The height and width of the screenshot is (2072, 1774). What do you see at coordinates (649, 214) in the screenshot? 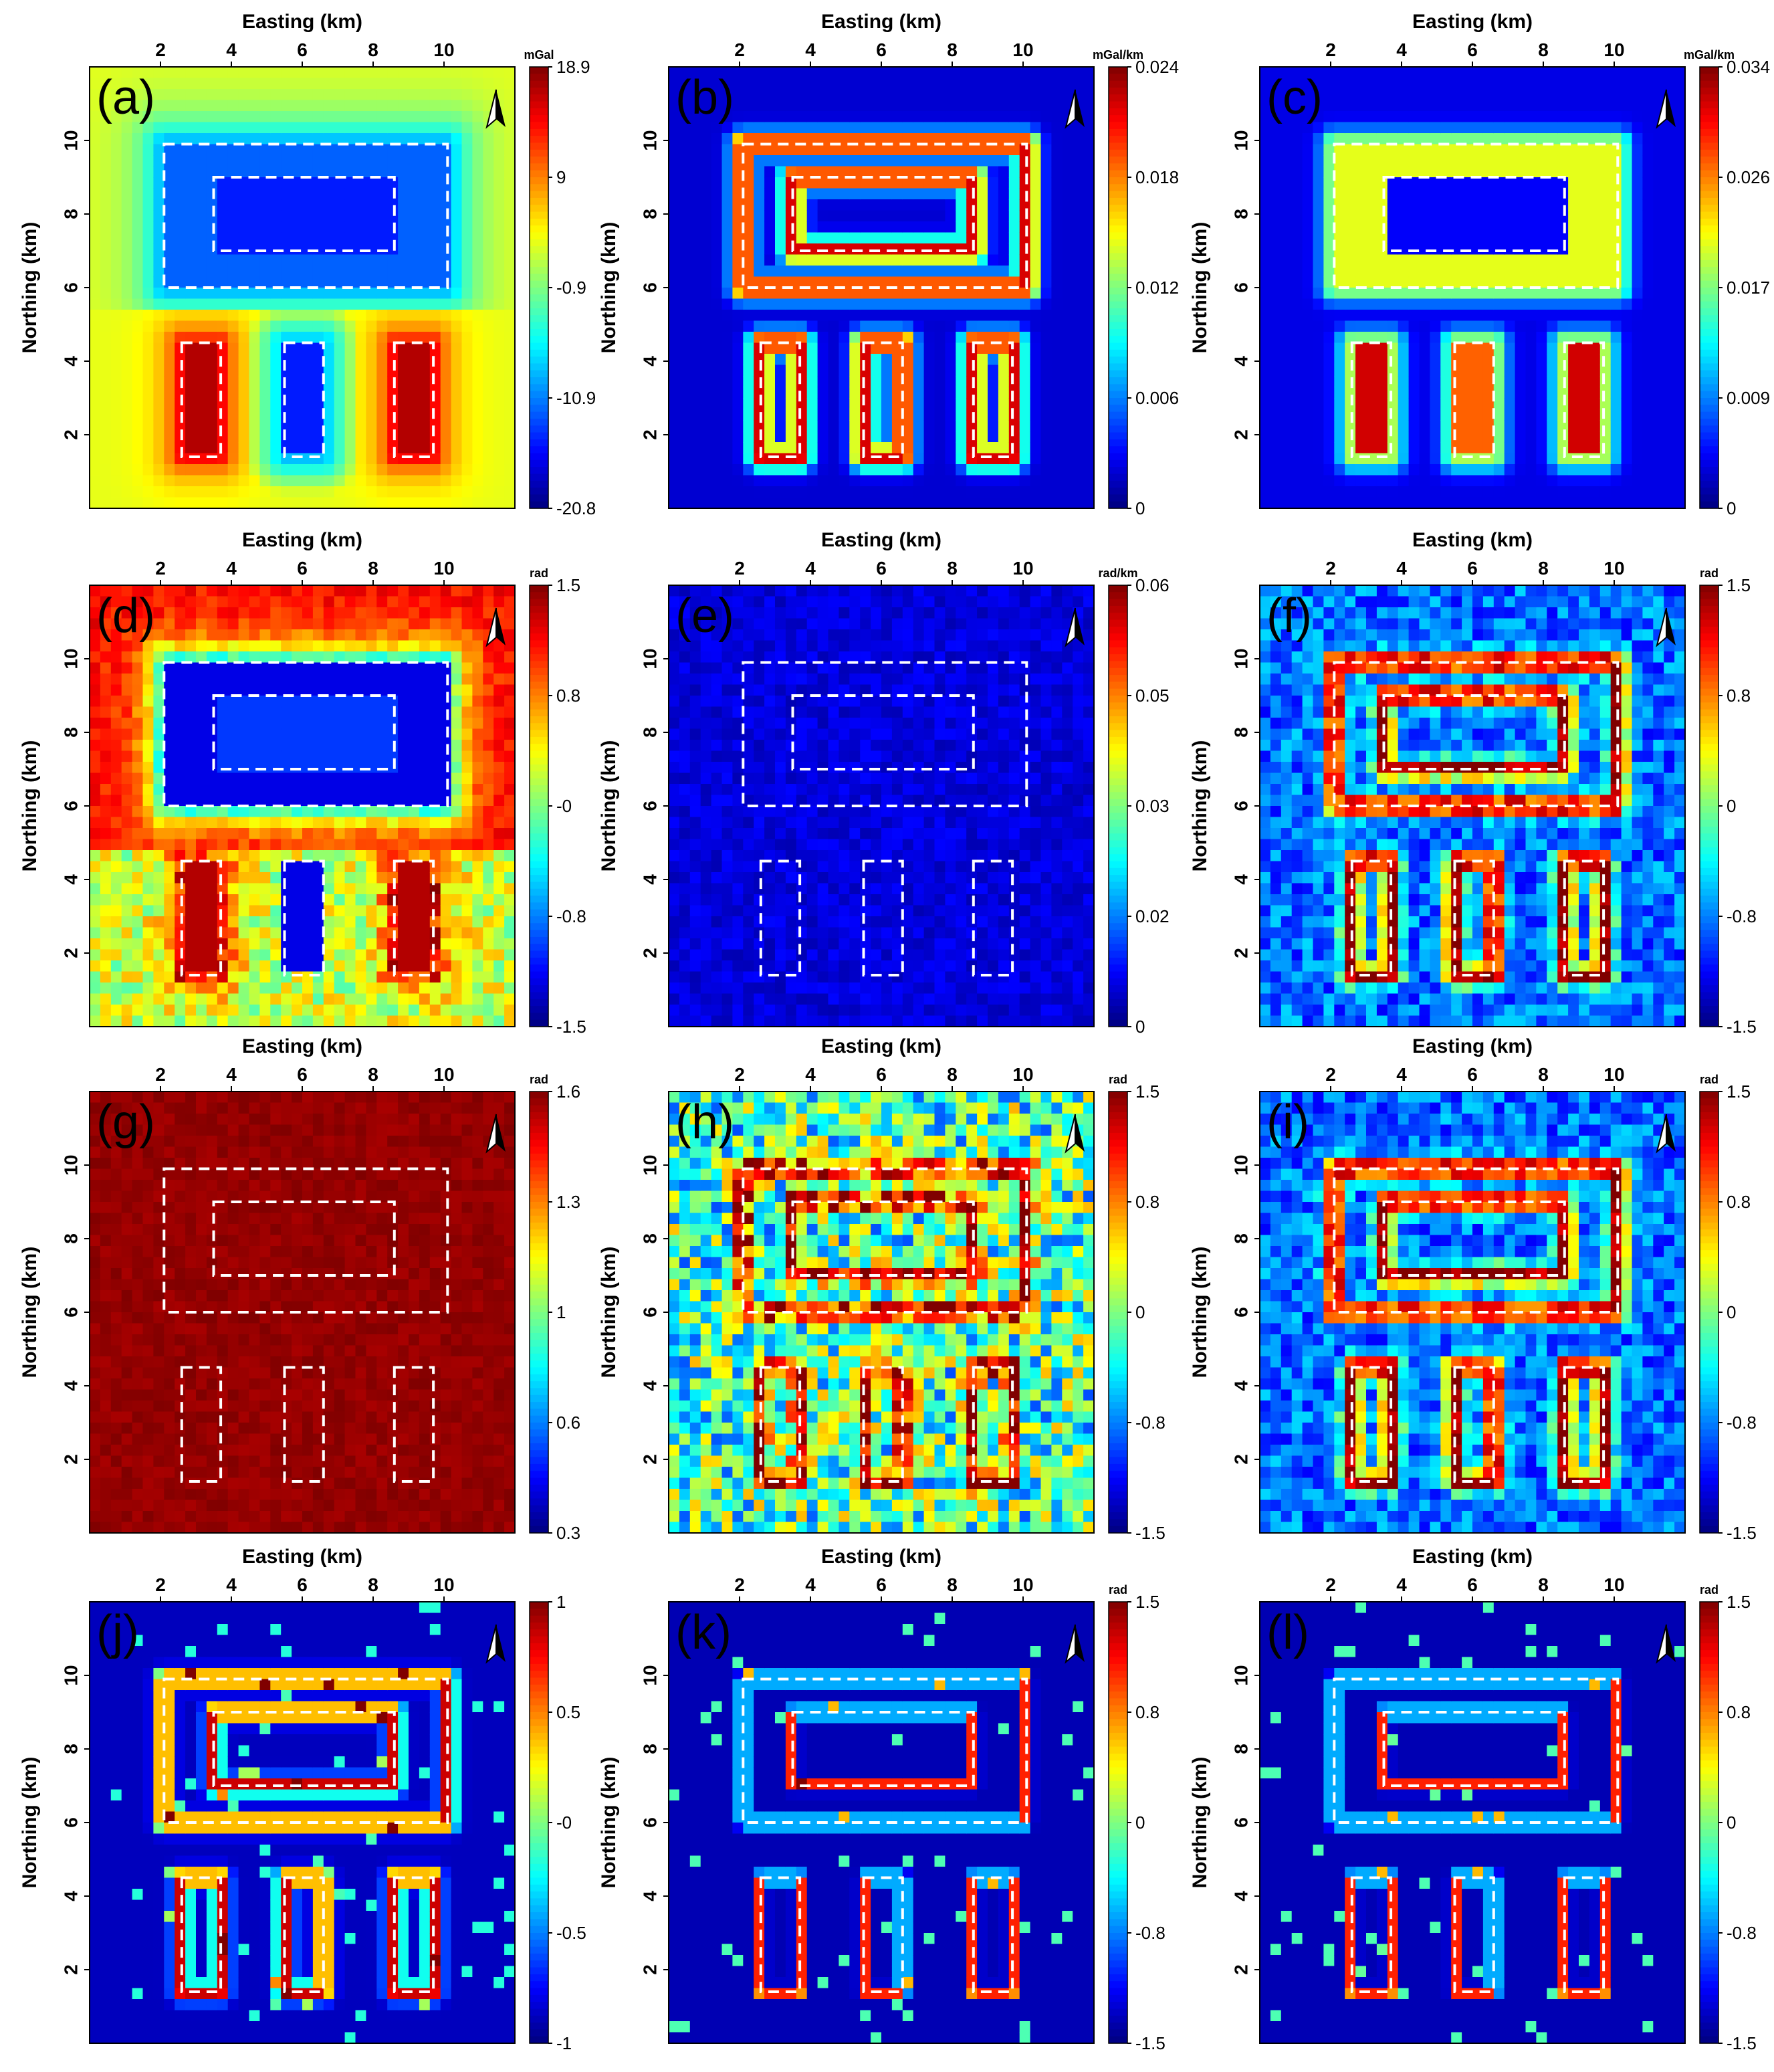
I see `y-tick-label: 8` at bounding box center [649, 214].